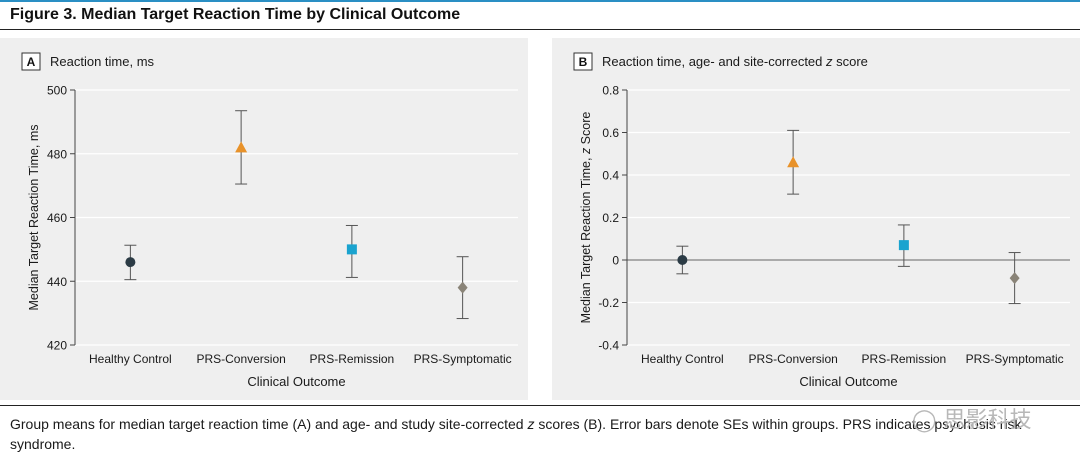 The width and height of the screenshot is (1080, 462). I want to click on watermark-text: 思影科技, so click(987, 420).